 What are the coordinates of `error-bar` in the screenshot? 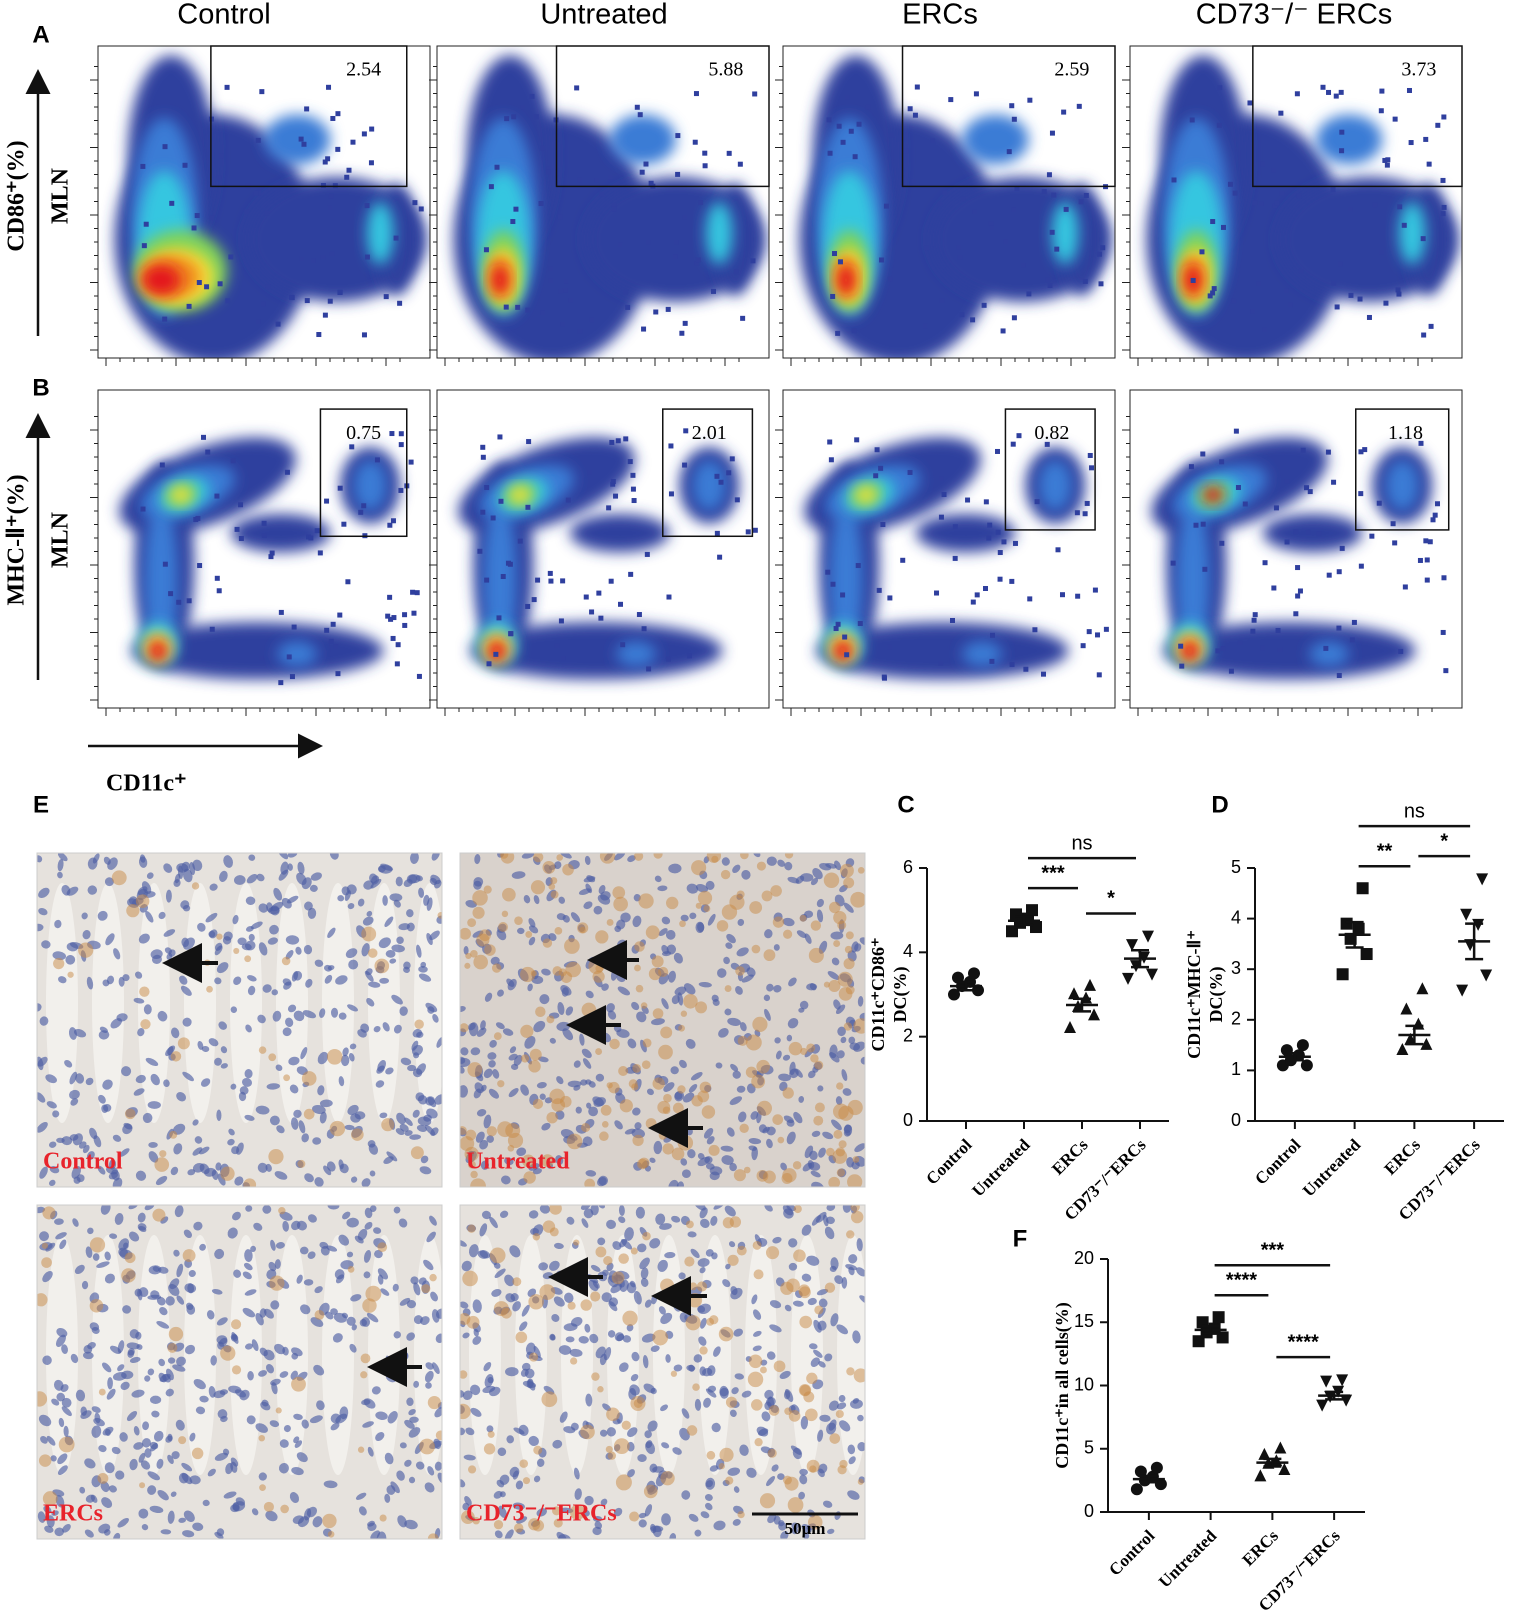 It's located at (1210, 1329).